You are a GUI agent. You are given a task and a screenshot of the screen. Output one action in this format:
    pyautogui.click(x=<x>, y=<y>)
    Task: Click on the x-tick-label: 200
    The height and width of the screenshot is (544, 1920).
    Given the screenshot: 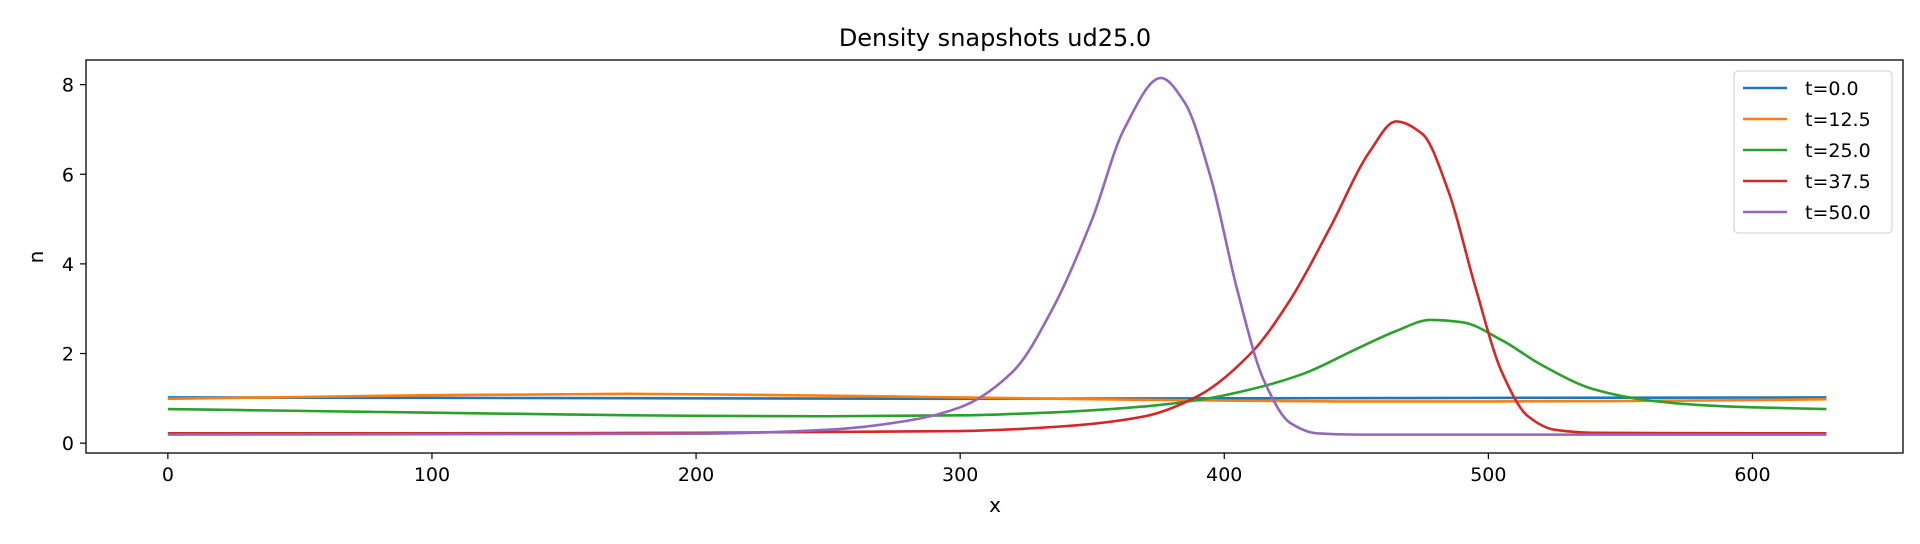 What is the action you would take?
    pyautogui.click(x=696, y=475)
    